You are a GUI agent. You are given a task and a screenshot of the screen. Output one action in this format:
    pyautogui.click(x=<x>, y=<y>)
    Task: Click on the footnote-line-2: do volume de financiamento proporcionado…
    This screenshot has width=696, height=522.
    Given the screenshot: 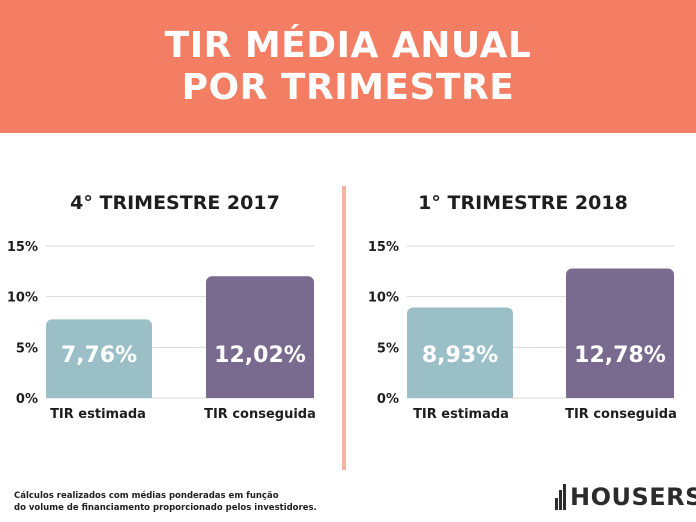 What is the action you would take?
    pyautogui.click(x=165, y=508)
    